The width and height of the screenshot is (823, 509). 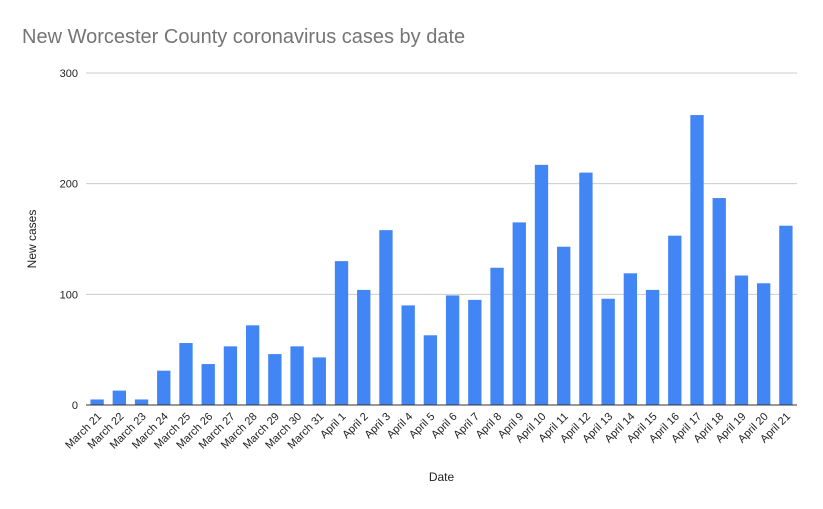 What do you see at coordinates (442, 477) in the screenshot?
I see `x-axis-title: Date` at bounding box center [442, 477].